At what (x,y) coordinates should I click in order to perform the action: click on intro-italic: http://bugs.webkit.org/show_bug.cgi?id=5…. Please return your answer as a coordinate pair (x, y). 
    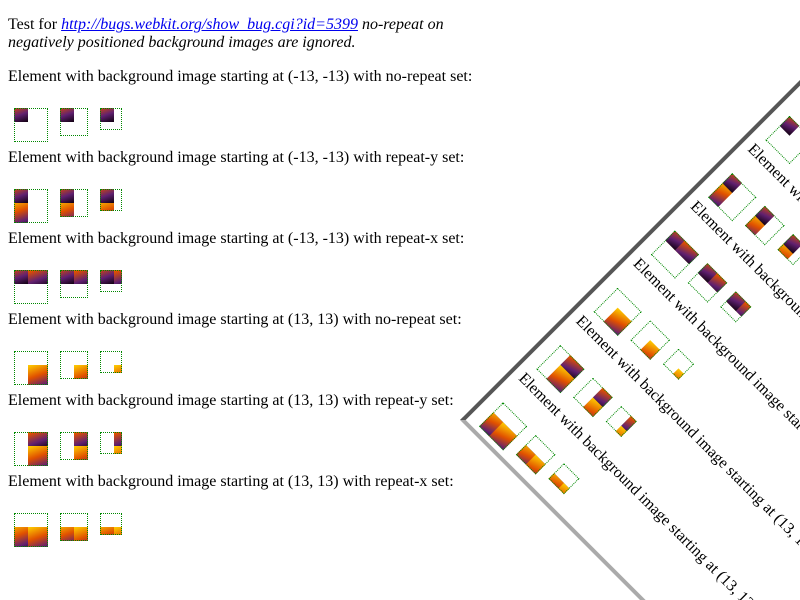
    Looking at the image, I should click on (226, 33).